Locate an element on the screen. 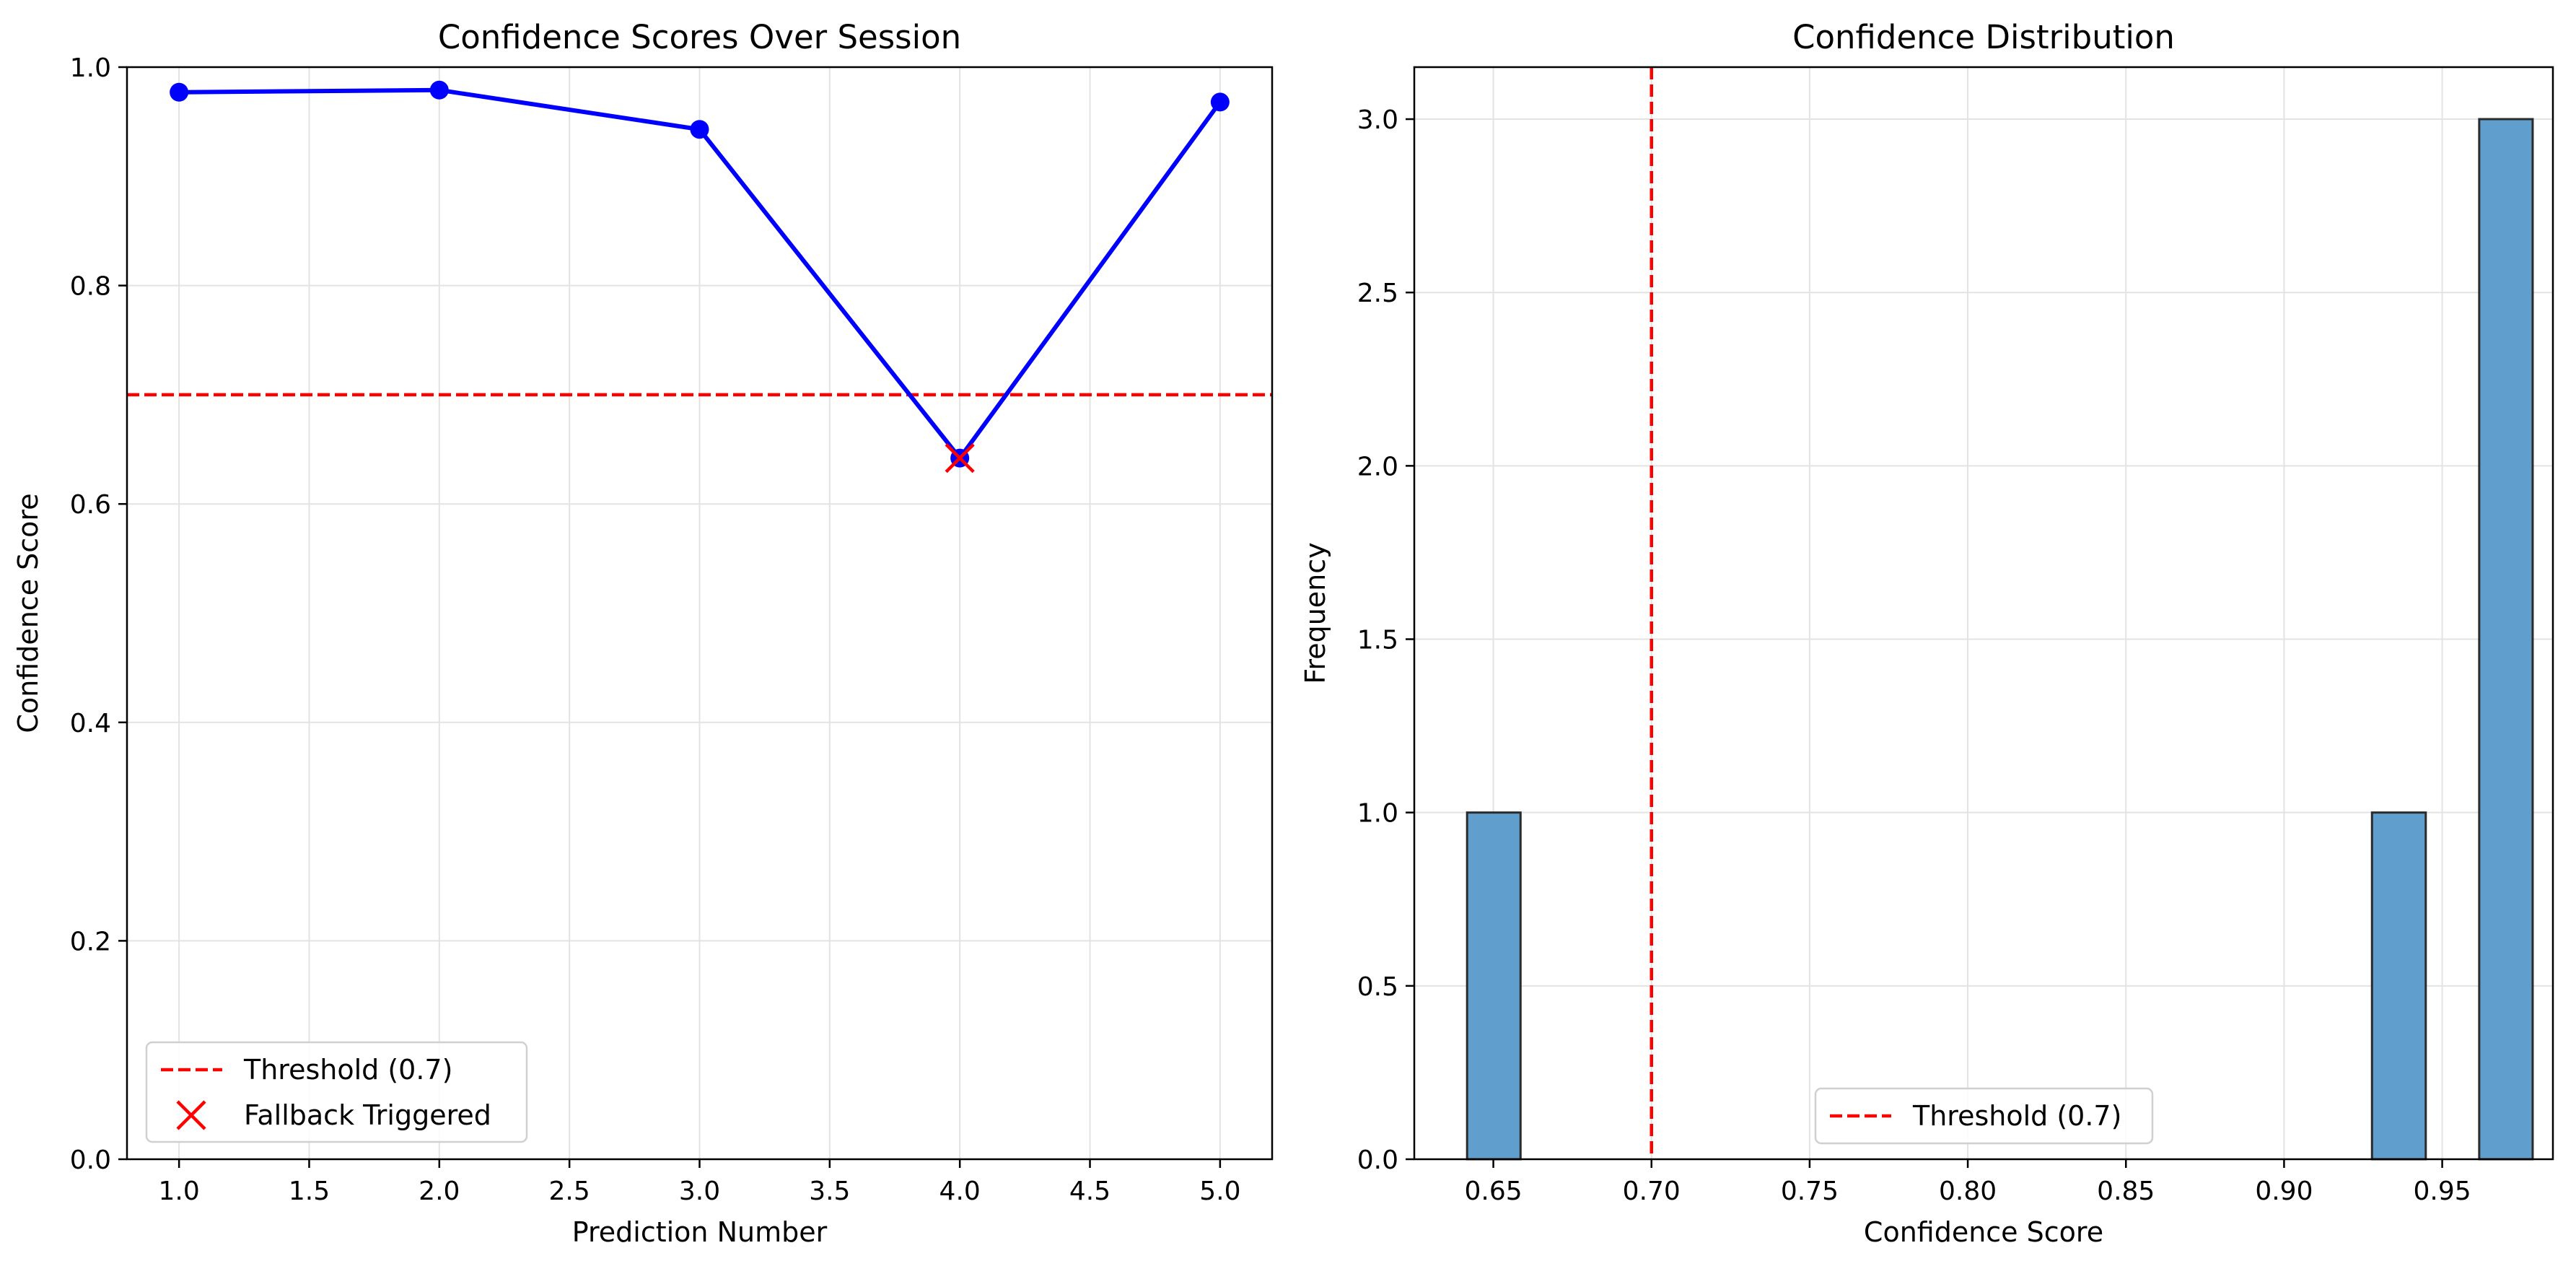 The width and height of the screenshot is (2576, 1274). legend: Threshold (0.7) is located at coordinates (1984, 1116).